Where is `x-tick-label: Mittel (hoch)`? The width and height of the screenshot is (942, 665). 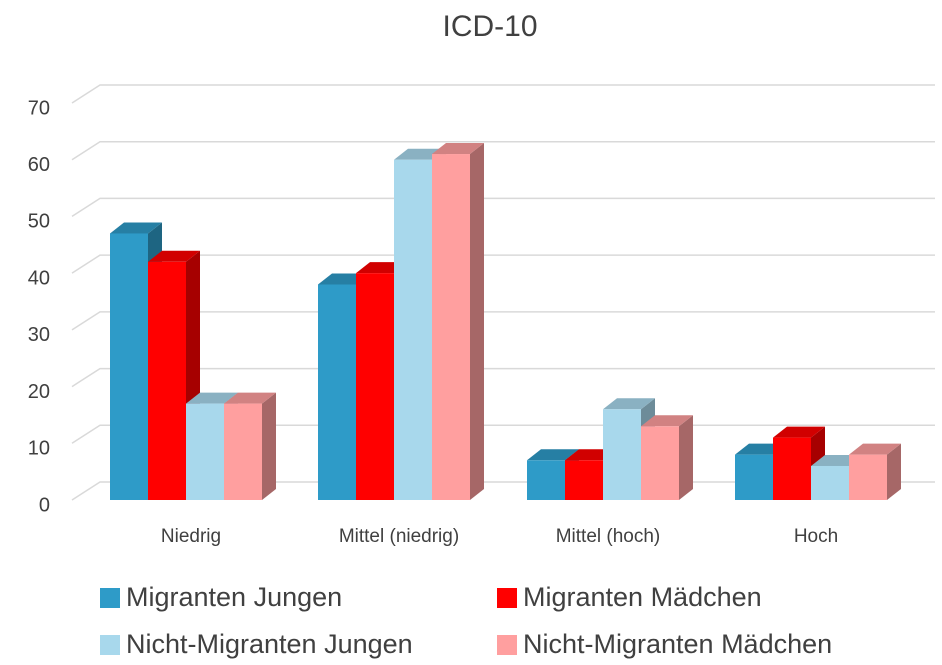 x-tick-label: Mittel (hoch) is located at coordinates (608, 536).